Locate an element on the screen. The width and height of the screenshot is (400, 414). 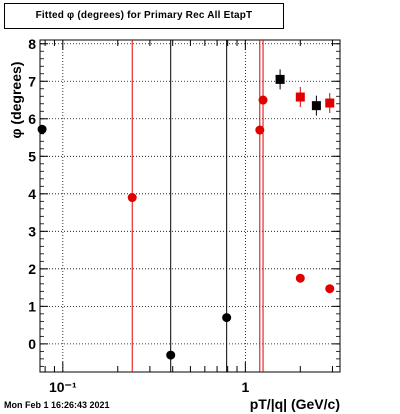
y-tick-label: 3 is located at coordinates (32, 231).